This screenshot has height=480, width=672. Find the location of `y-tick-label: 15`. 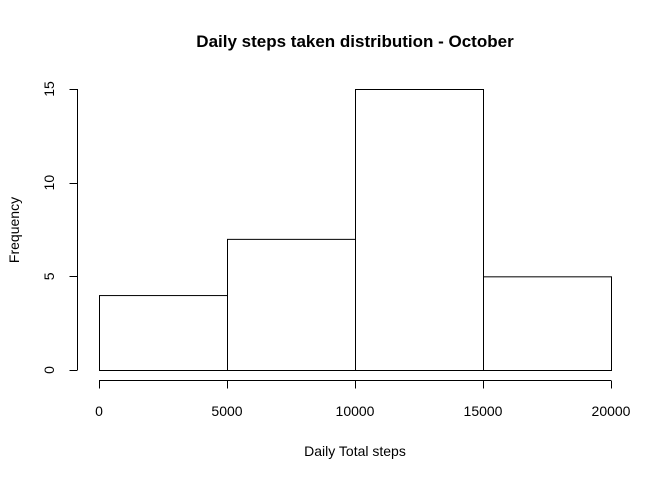

y-tick-label: 15 is located at coordinates (49, 89).